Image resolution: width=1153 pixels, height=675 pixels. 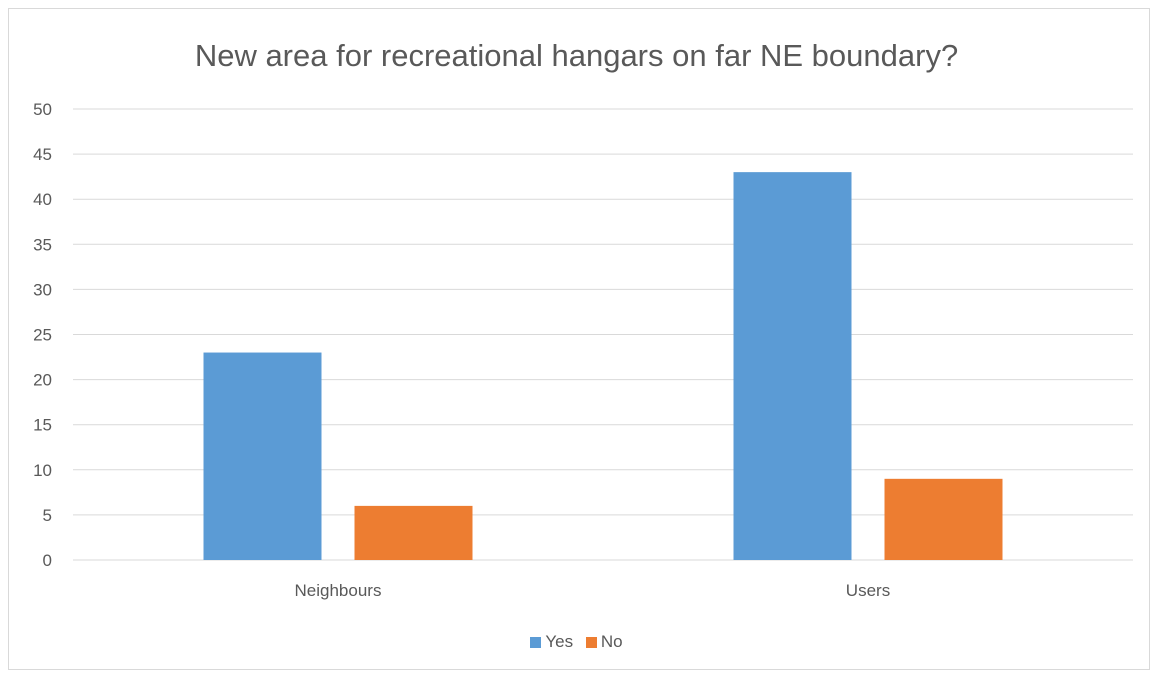 What do you see at coordinates (868, 590) in the screenshot?
I see `x-category-label-users: Users` at bounding box center [868, 590].